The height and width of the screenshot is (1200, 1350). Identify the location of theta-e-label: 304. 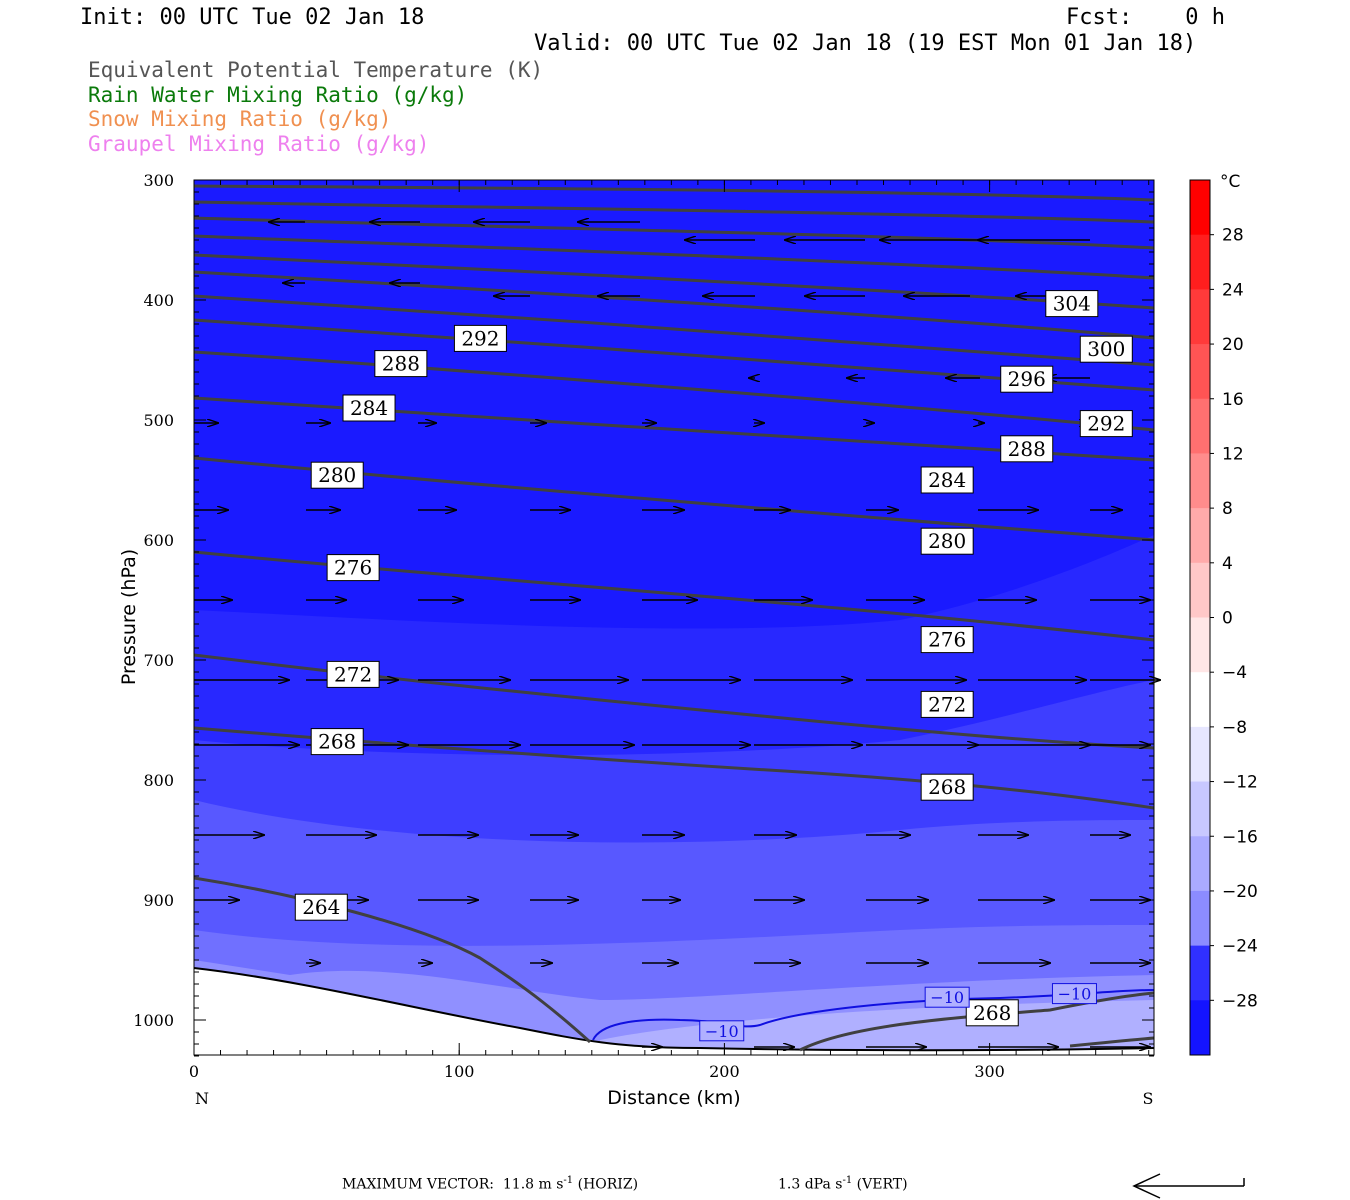
(1072, 304).